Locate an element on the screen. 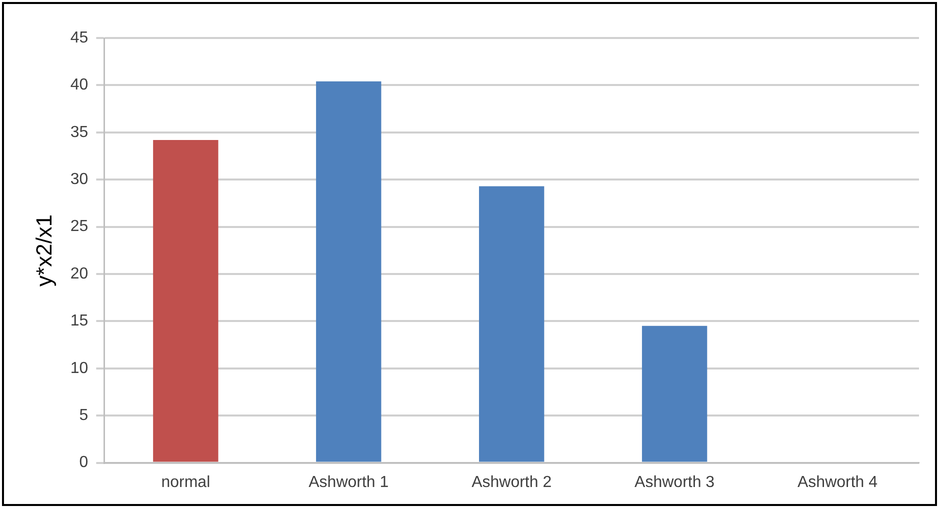 The height and width of the screenshot is (512, 943). y-tick-label: 40 is located at coordinates (79, 85).